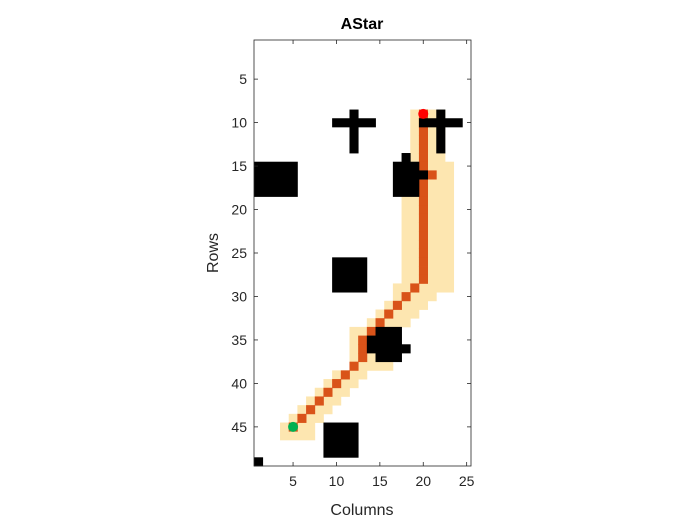  I want to click on x-tick-label: 20, so click(423, 481).